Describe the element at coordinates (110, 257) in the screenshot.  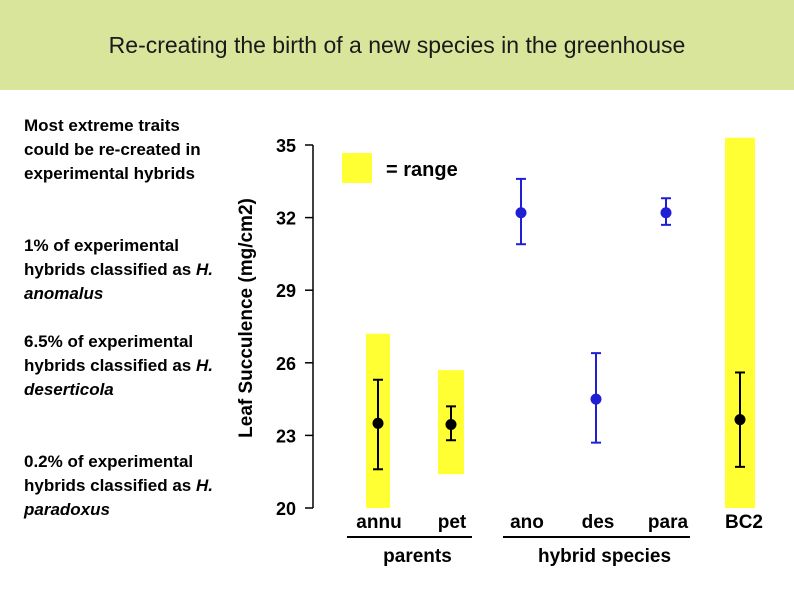
I see `note-anomalus-text: 1% of experimental hybrids classified as` at that location.